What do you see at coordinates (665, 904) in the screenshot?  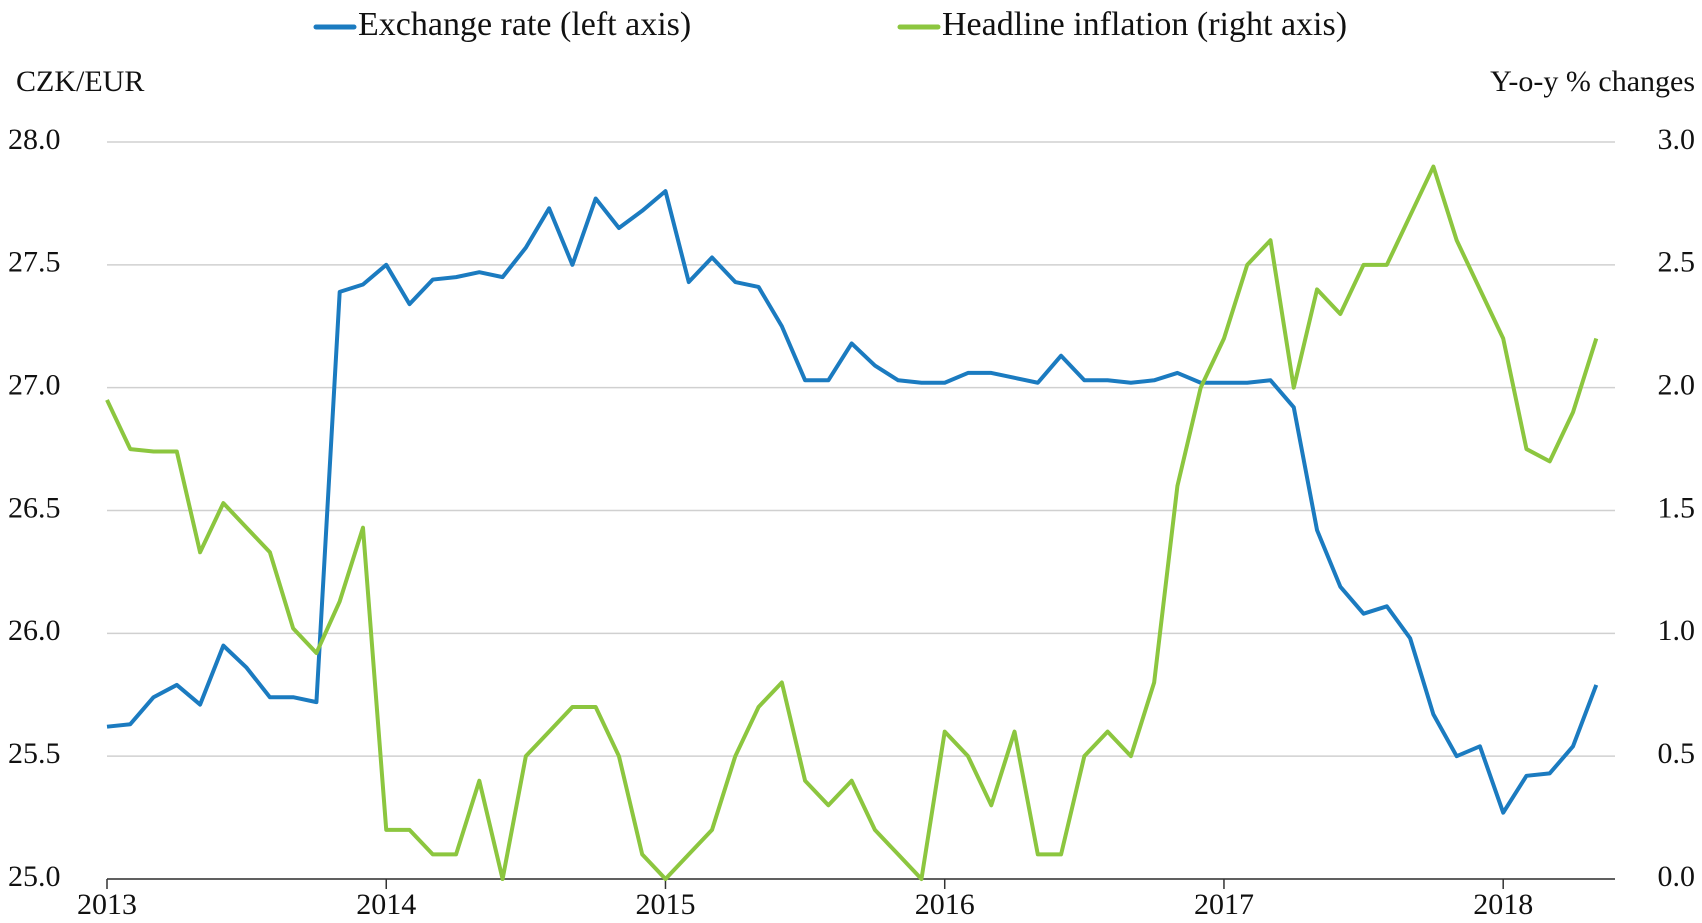 I see `x-tick-label: 2015` at bounding box center [665, 904].